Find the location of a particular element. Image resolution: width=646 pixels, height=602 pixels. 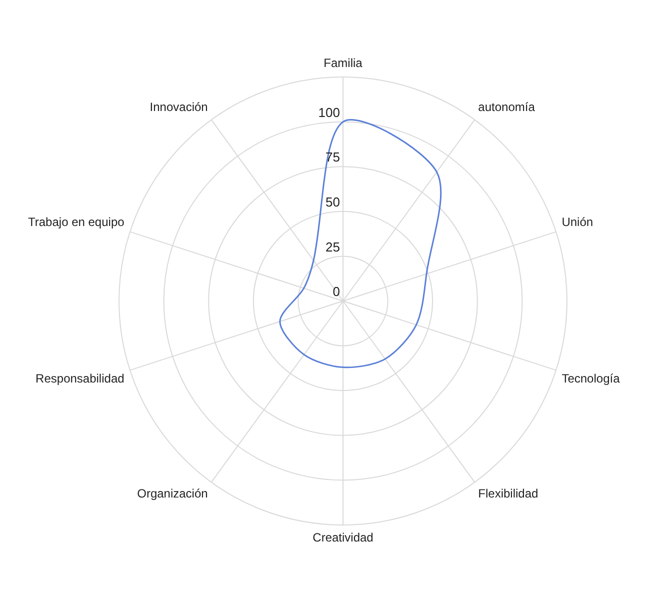

y-tick-label: 50 is located at coordinates (333, 202).